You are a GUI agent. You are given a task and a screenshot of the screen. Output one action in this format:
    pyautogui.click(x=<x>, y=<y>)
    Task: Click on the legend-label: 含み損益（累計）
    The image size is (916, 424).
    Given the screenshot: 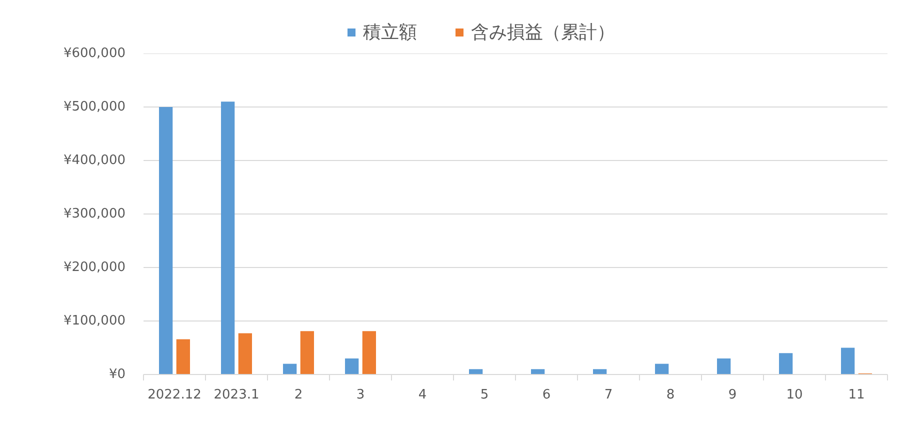 What is the action you would take?
    pyautogui.click(x=543, y=32)
    